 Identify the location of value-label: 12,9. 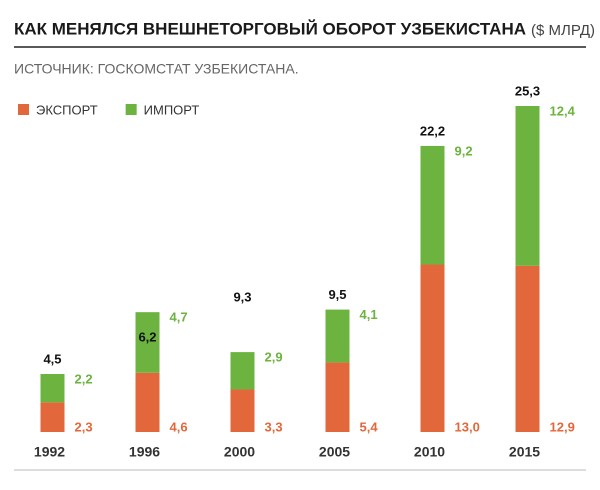
(562, 426).